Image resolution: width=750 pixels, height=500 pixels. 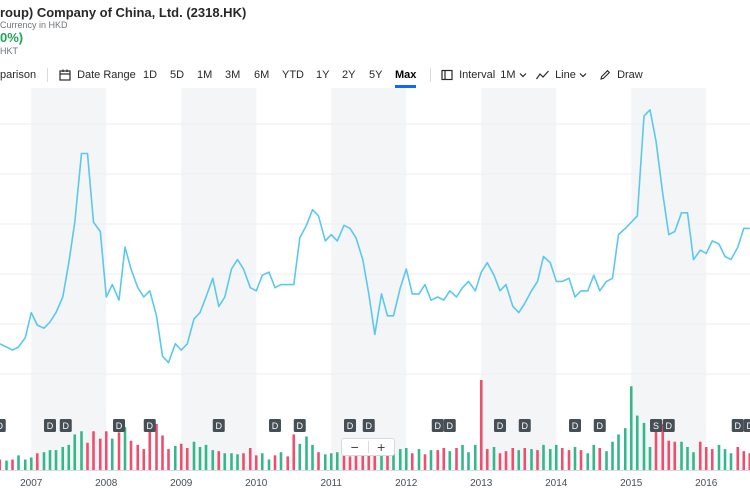 I want to click on event-marker-label: S, so click(x=656, y=426).